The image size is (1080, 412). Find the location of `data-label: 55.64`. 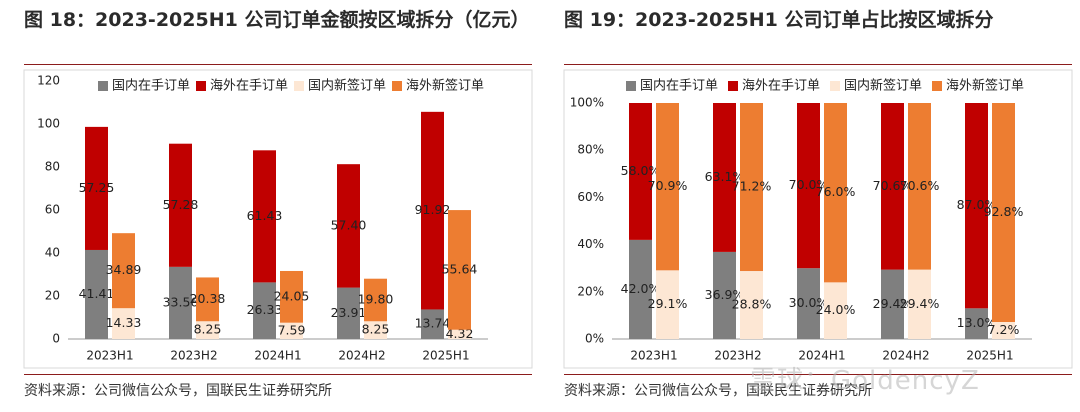

data-label: 55.64 is located at coordinates (460, 268).